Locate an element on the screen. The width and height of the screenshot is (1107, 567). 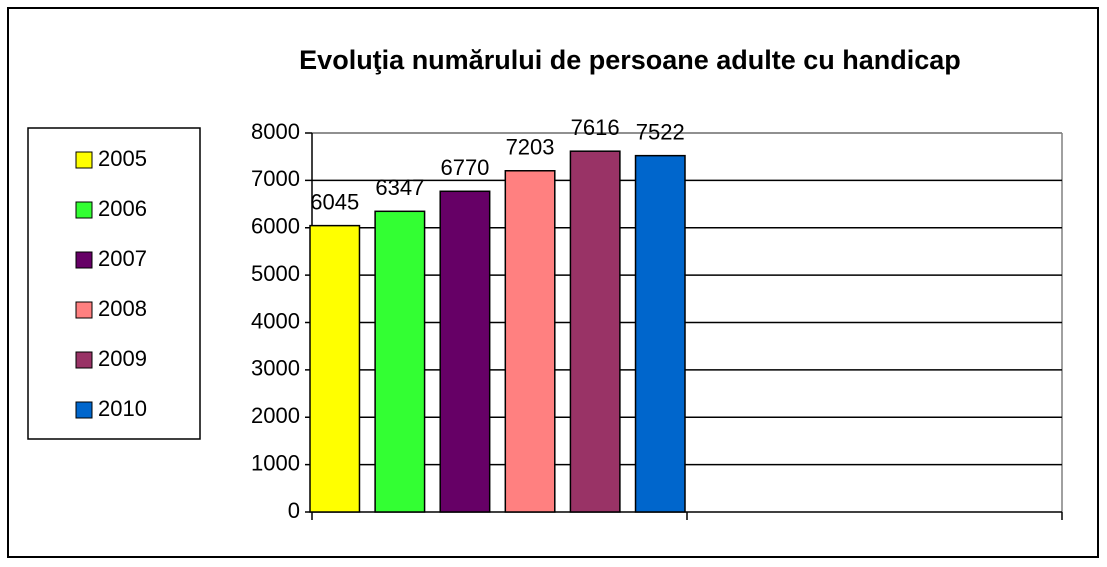
legend-label: 2007 is located at coordinates (122, 258).